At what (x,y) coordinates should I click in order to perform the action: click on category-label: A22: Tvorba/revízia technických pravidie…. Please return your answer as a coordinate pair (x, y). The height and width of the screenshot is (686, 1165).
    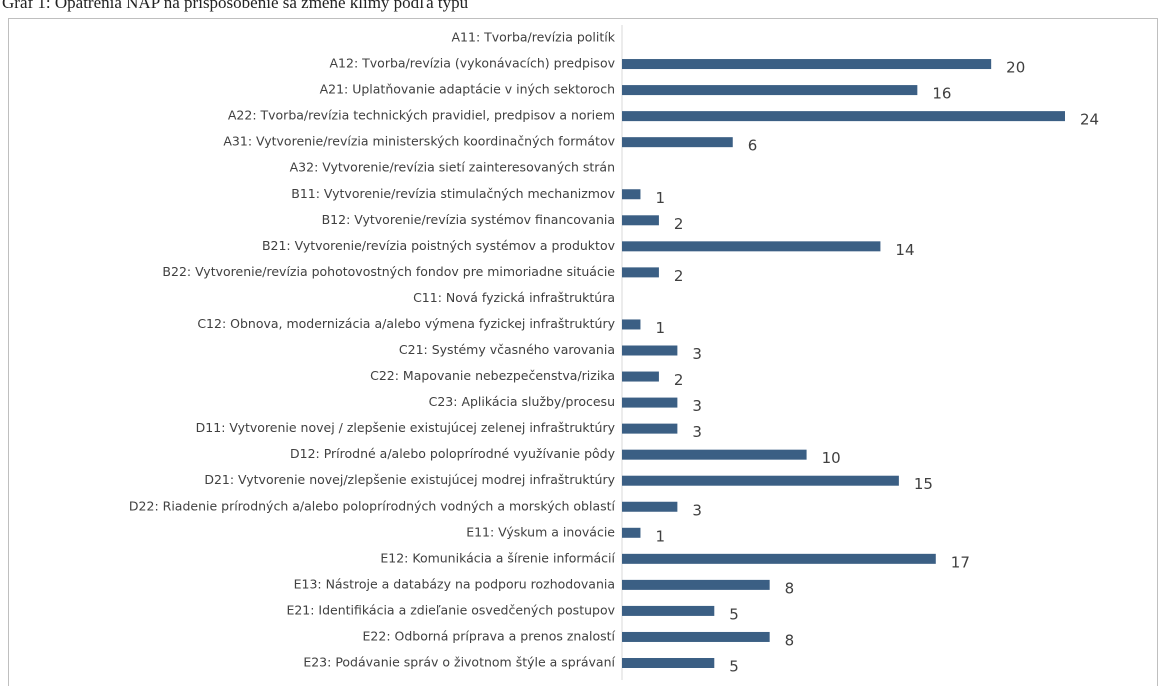
    Looking at the image, I should click on (421, 115).